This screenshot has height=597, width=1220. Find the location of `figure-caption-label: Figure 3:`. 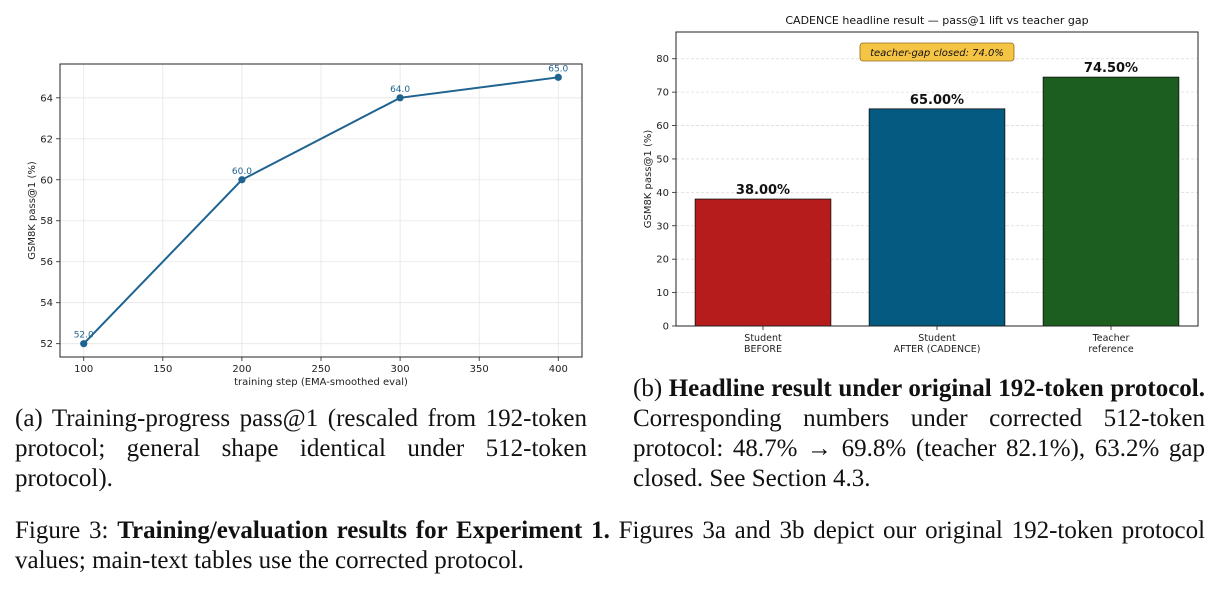

figure-caption-label: Figure 3: is located at coordinates (62, 530).